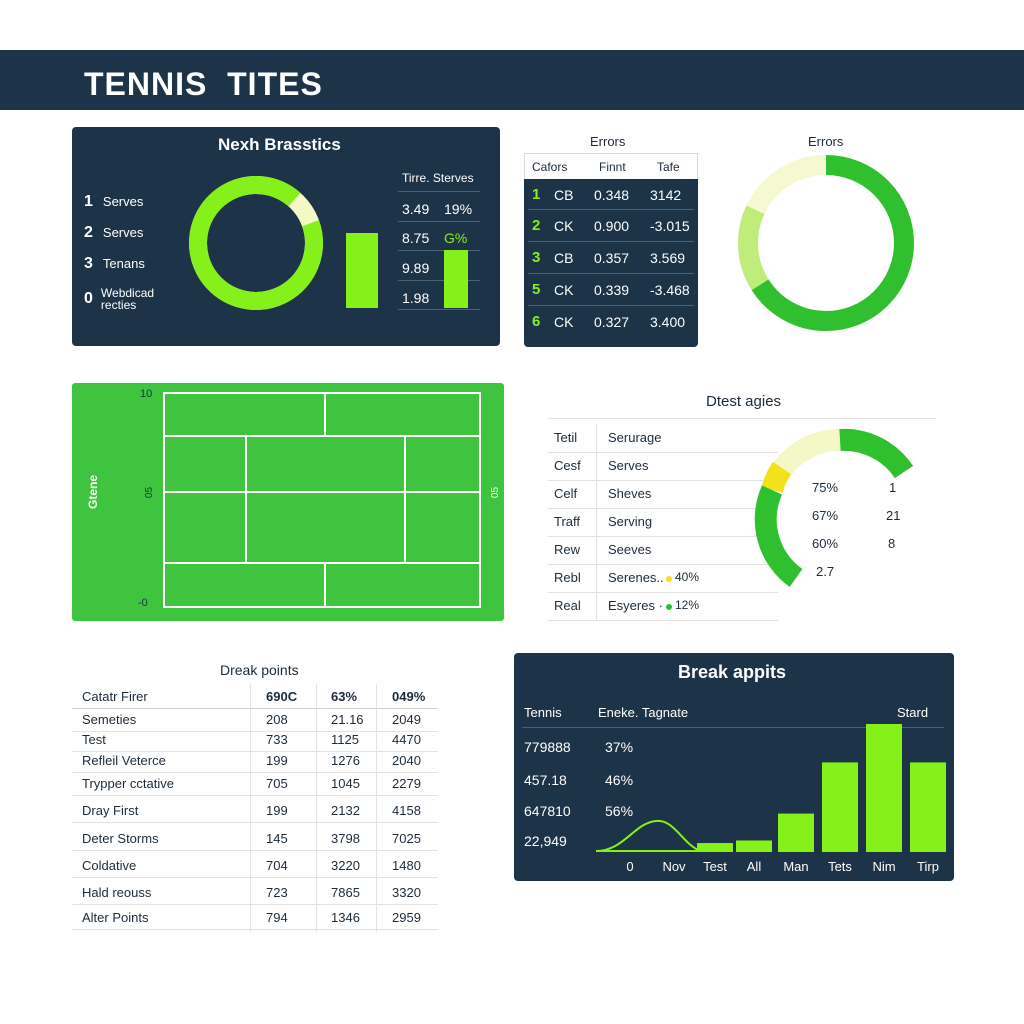 The image size is (1024, 1024). What do you see at coordinates (742, 522) in the screenshot?
I see `table-row: Traff Serving` at bounding box center [742, 522].